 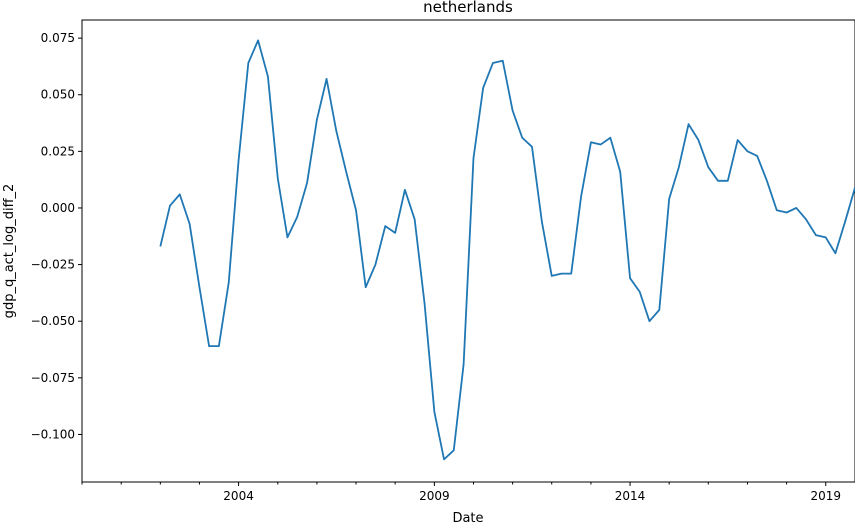 I want to click on x-tick-label: 2004, so click(x=238, y=496).